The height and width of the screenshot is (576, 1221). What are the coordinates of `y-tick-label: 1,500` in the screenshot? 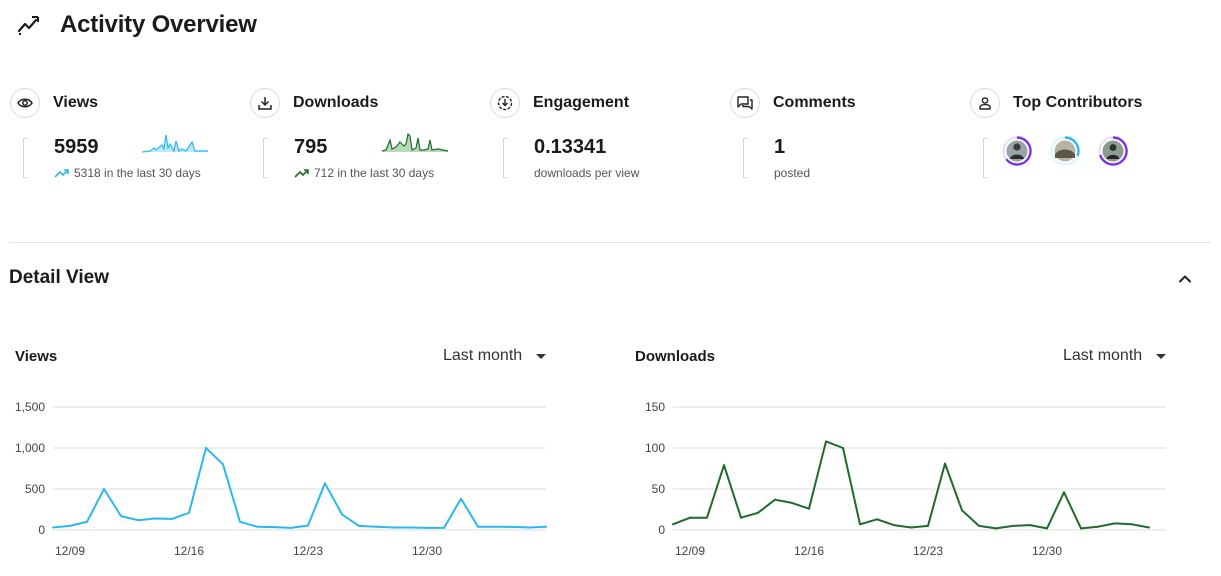 It's located at (30, 407).